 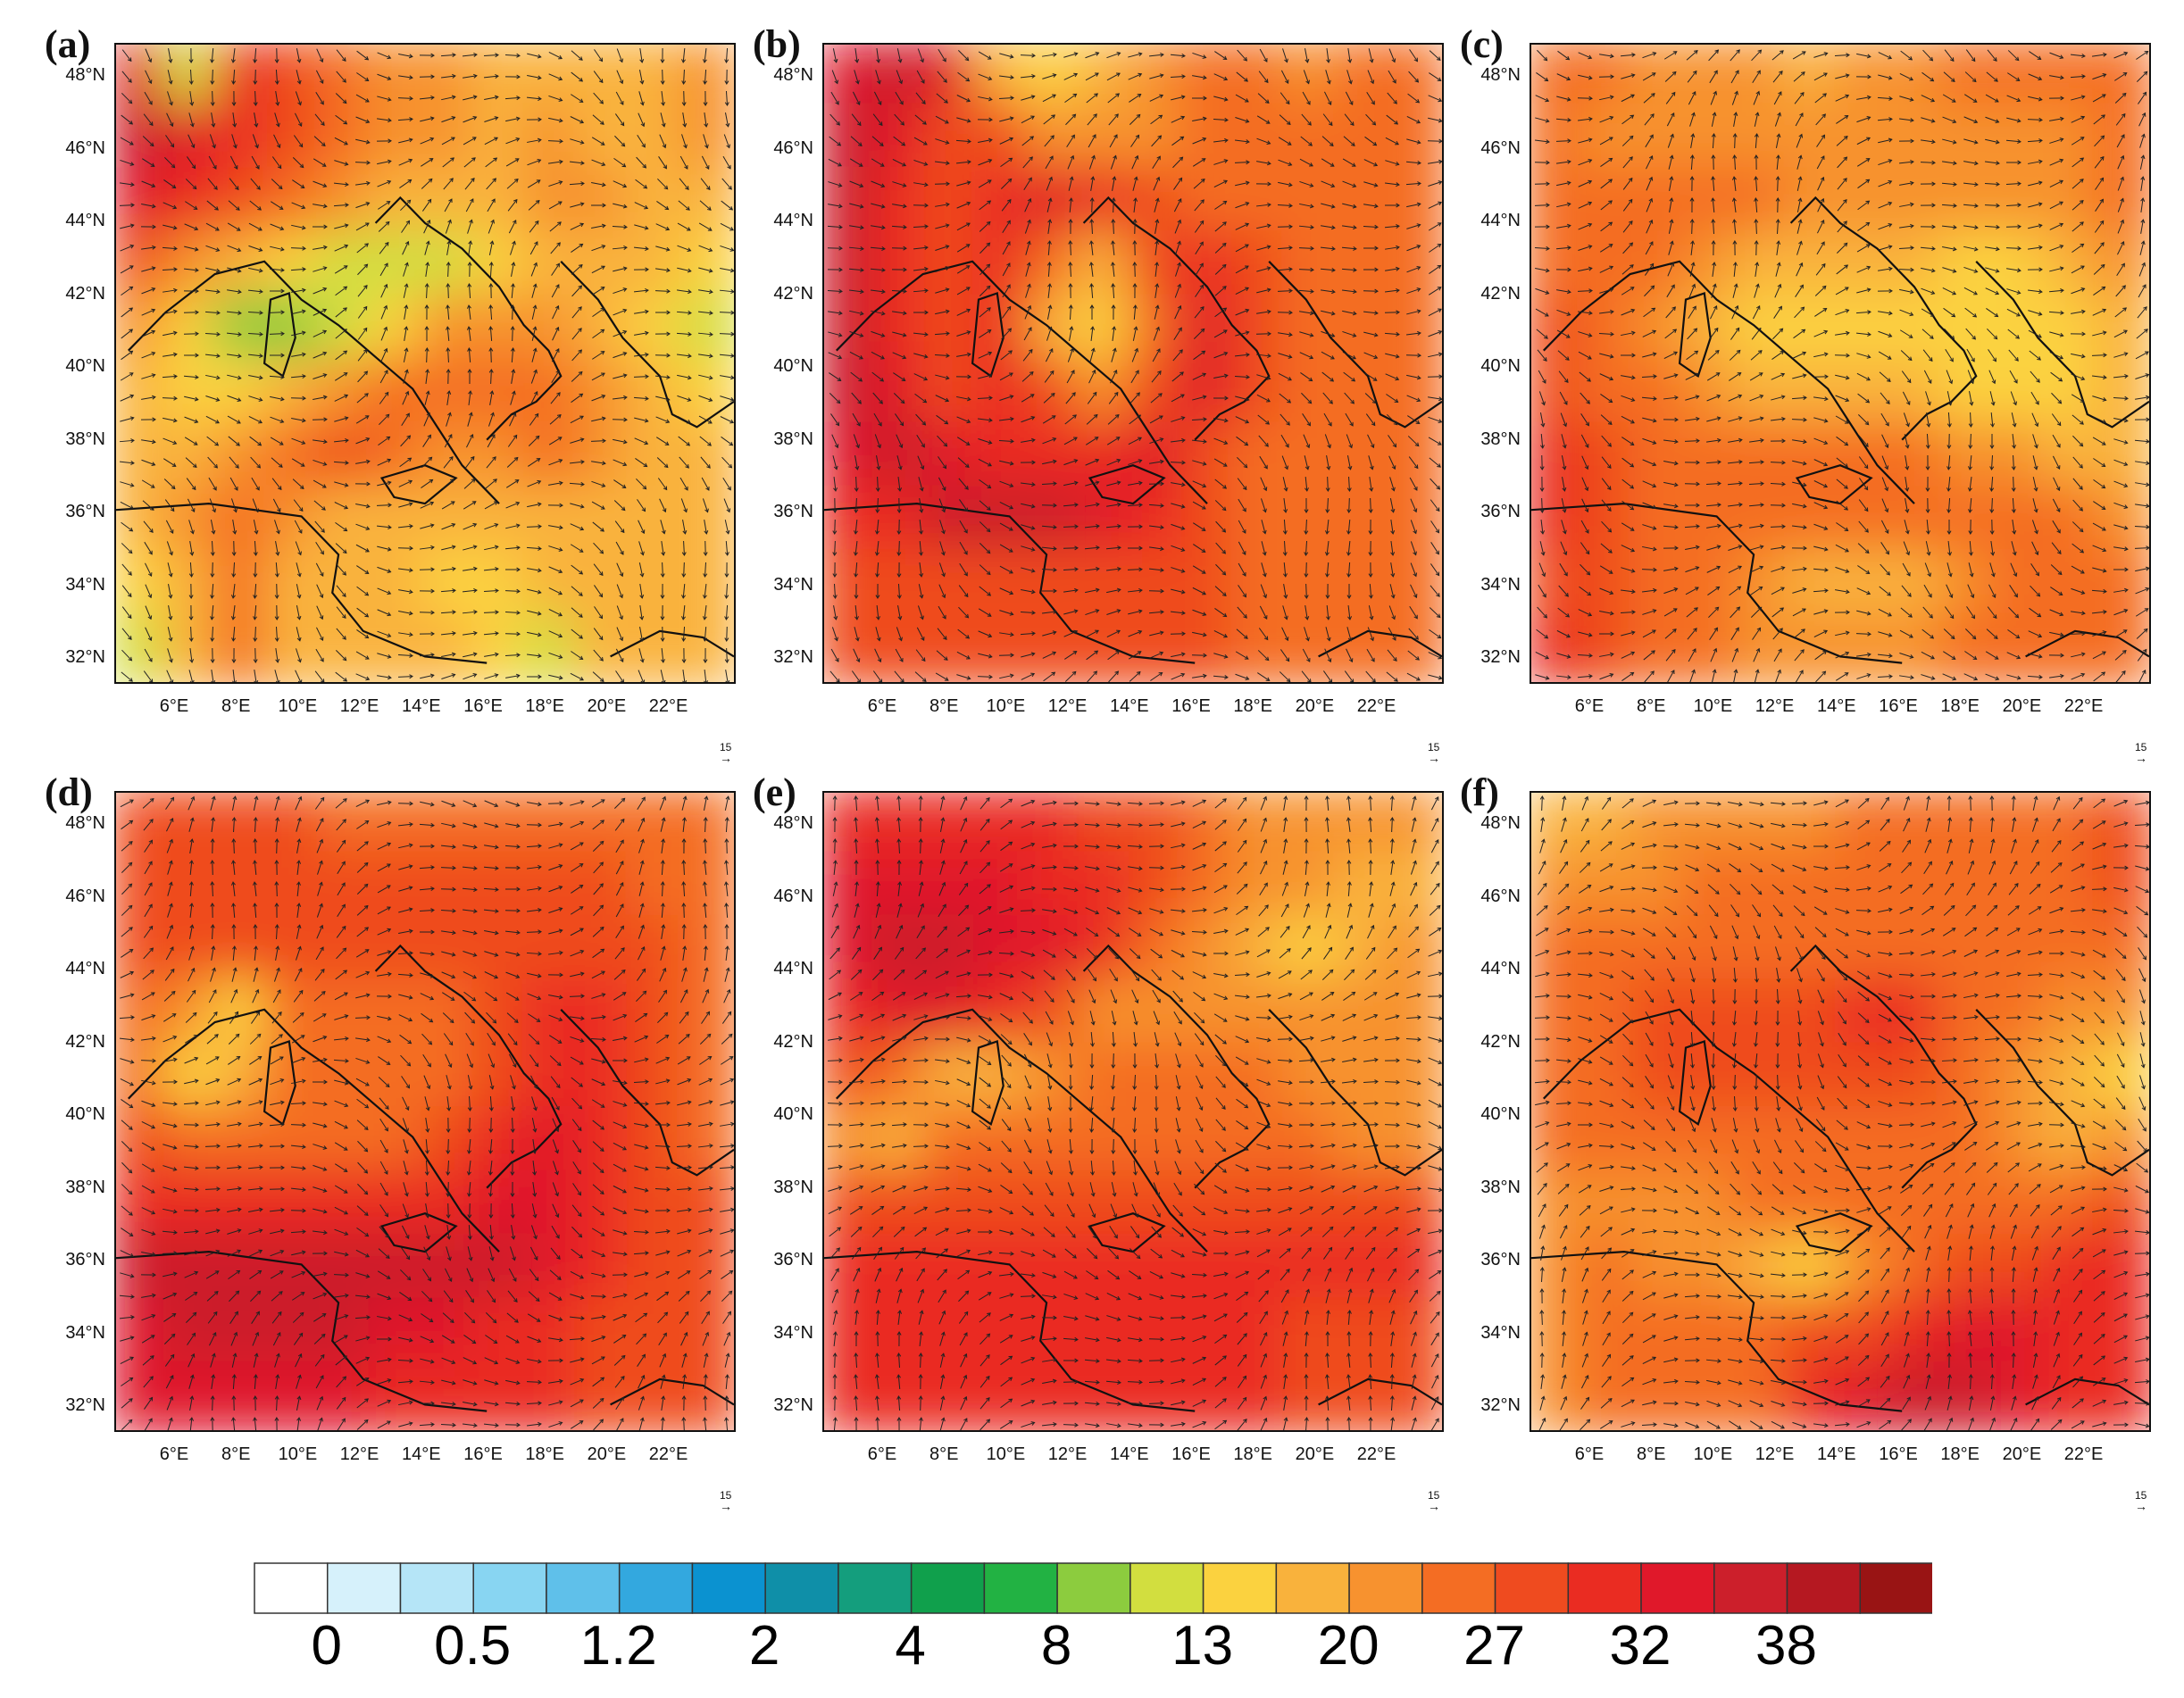 I want to click on latitude-tick-label: 34°N, so click(x=85, y=584).